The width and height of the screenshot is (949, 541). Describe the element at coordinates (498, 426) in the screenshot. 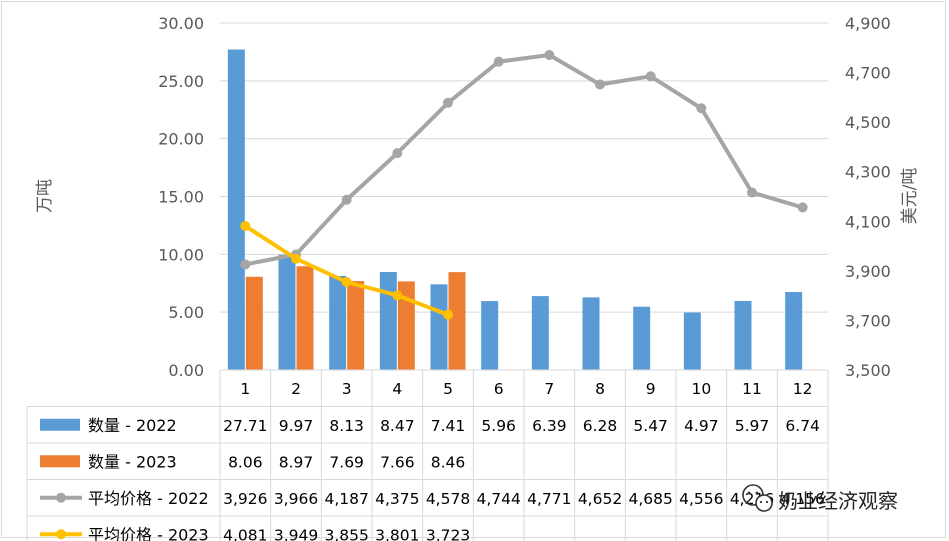

I see `data-label: 5.96` at that location.